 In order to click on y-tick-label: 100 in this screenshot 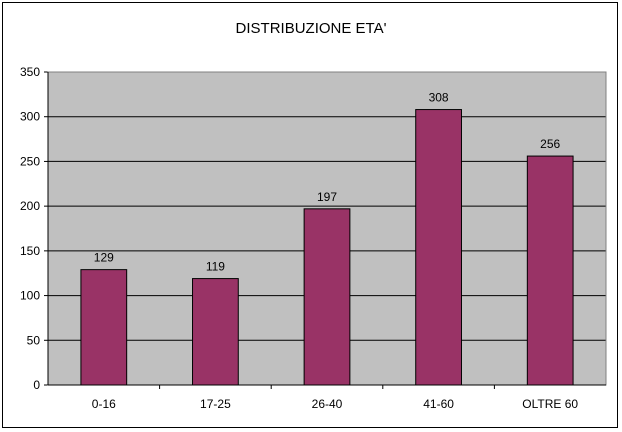, I will do `click(30, 296)`.